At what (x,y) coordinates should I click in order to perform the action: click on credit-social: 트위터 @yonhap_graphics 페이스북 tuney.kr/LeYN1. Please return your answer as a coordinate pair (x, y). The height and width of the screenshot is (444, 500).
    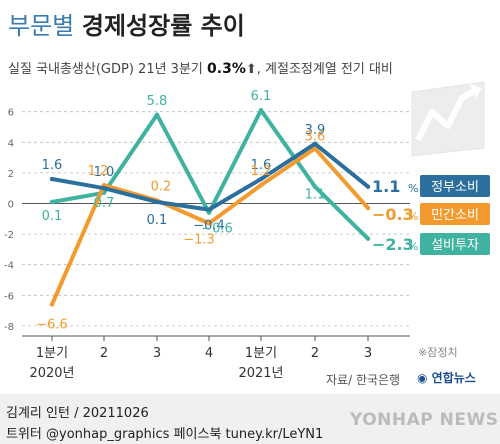
    Looking at the image, I should click on (165, 434).